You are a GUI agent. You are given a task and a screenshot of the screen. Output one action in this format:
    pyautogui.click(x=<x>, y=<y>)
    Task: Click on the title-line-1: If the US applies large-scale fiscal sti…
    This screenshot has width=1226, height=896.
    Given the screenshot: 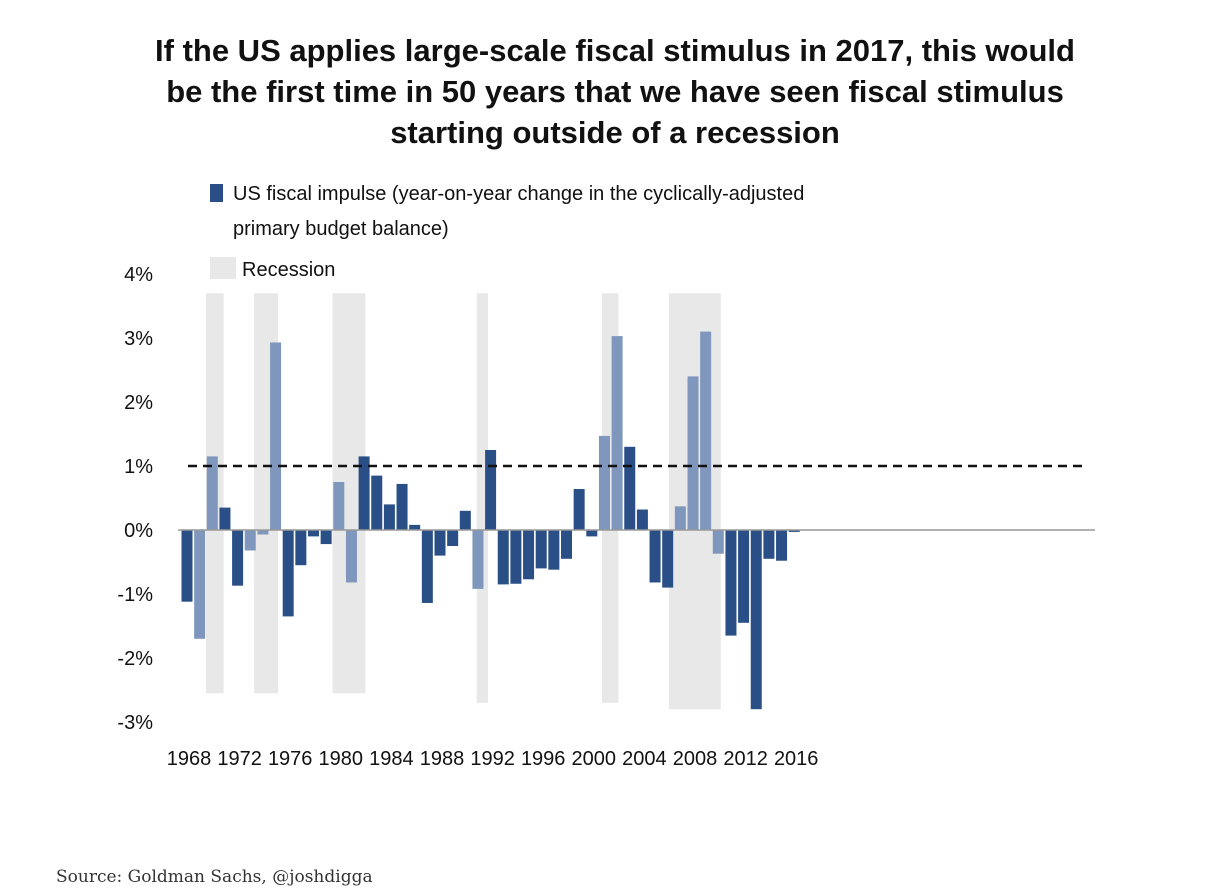 What is the action you would take?
    pyautogui.click(x=615, y=50)
    